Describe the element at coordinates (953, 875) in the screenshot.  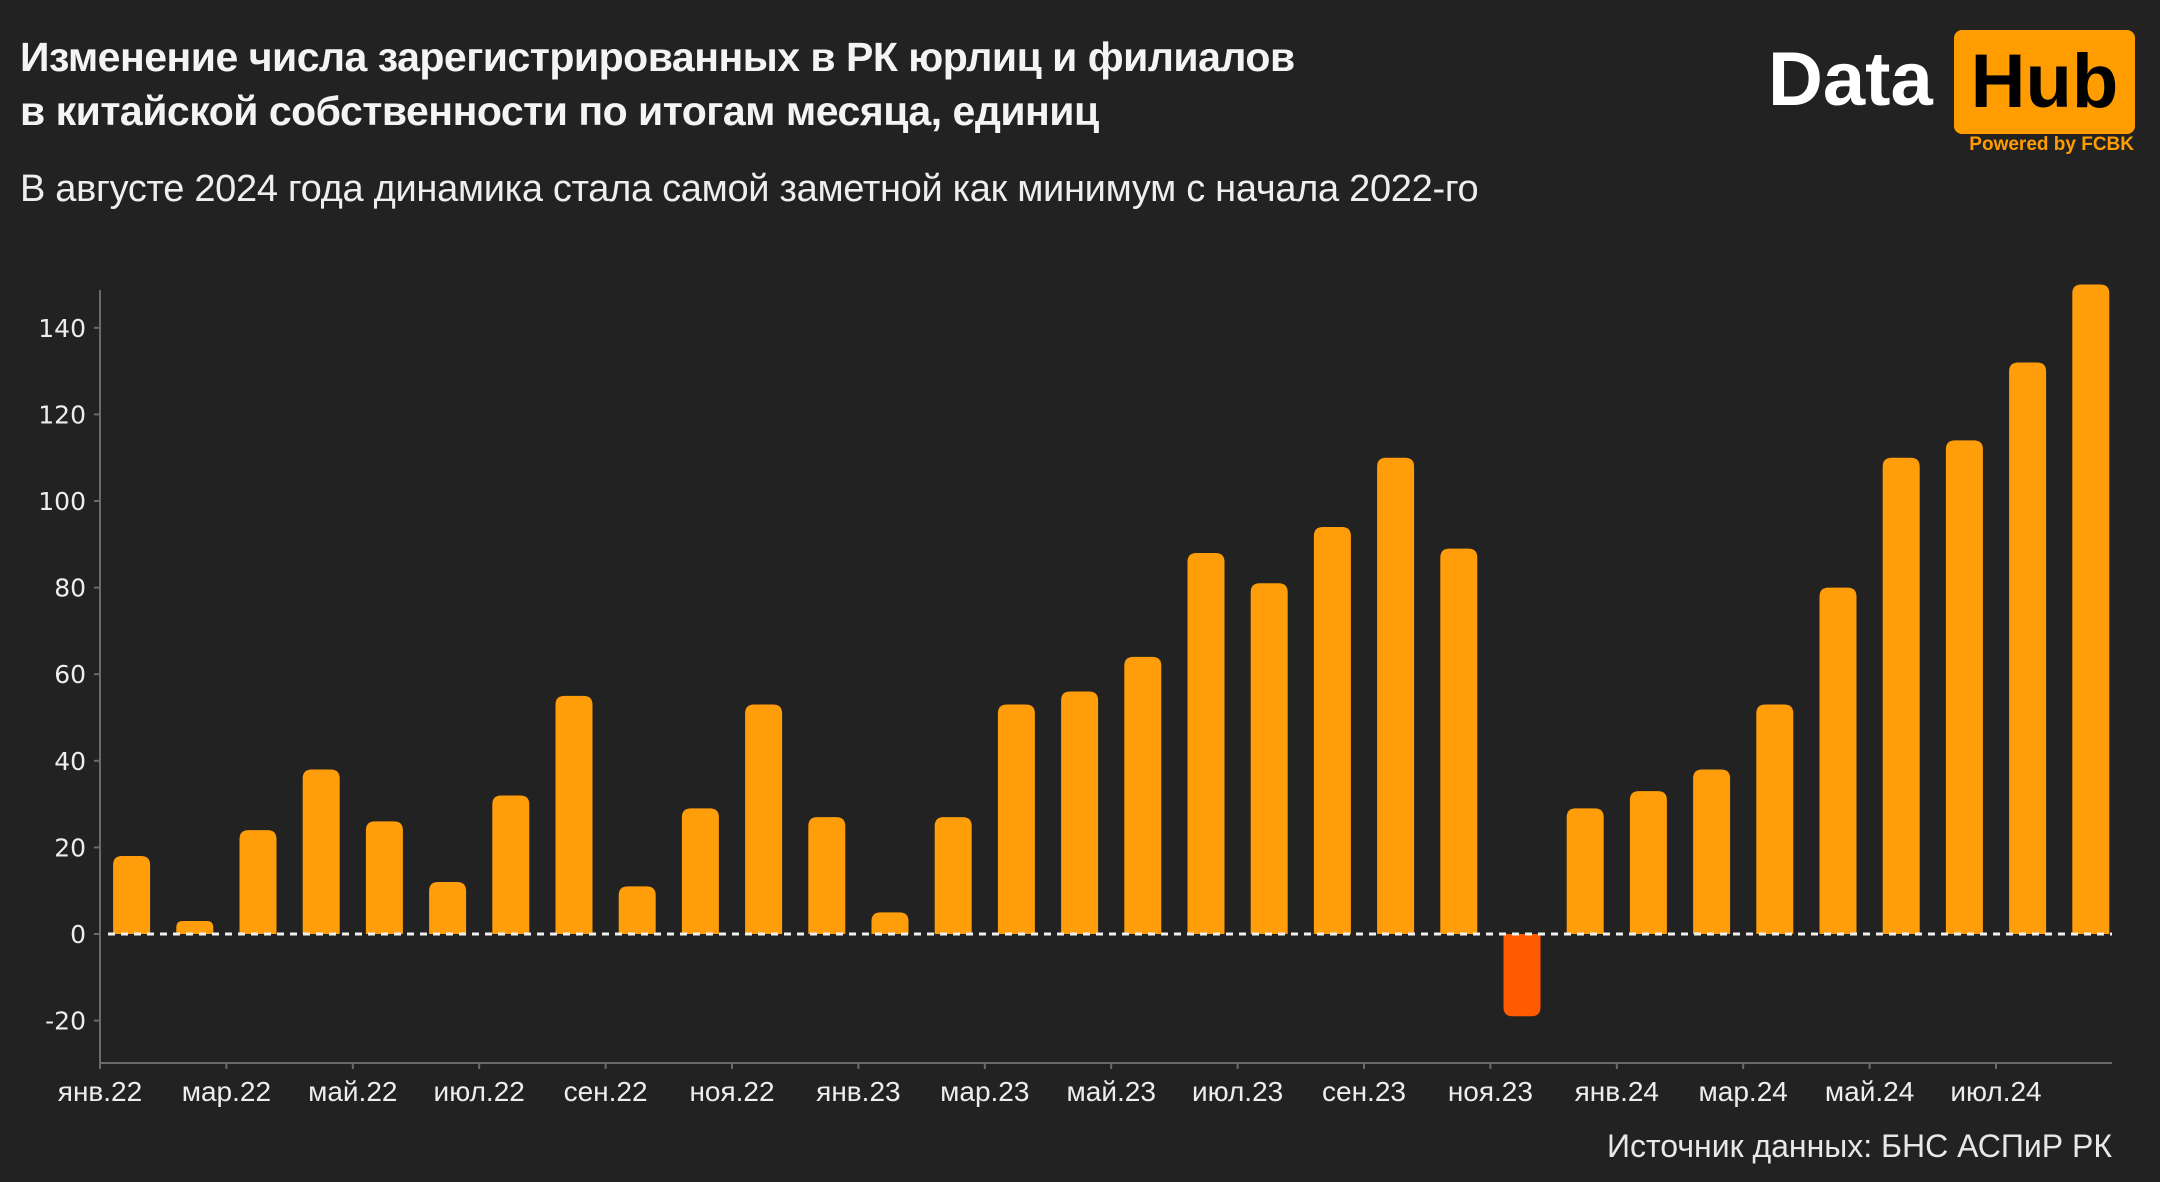
I see `bar-фев.23` at that location.